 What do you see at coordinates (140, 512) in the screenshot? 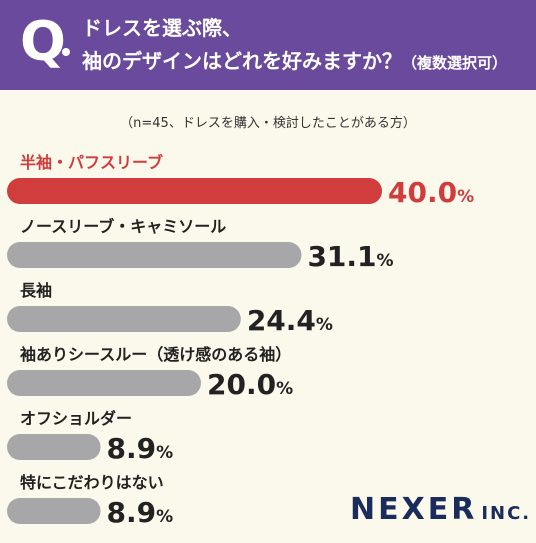
I see `value-label-5: 8.9%` at bounding box center [140, 512].